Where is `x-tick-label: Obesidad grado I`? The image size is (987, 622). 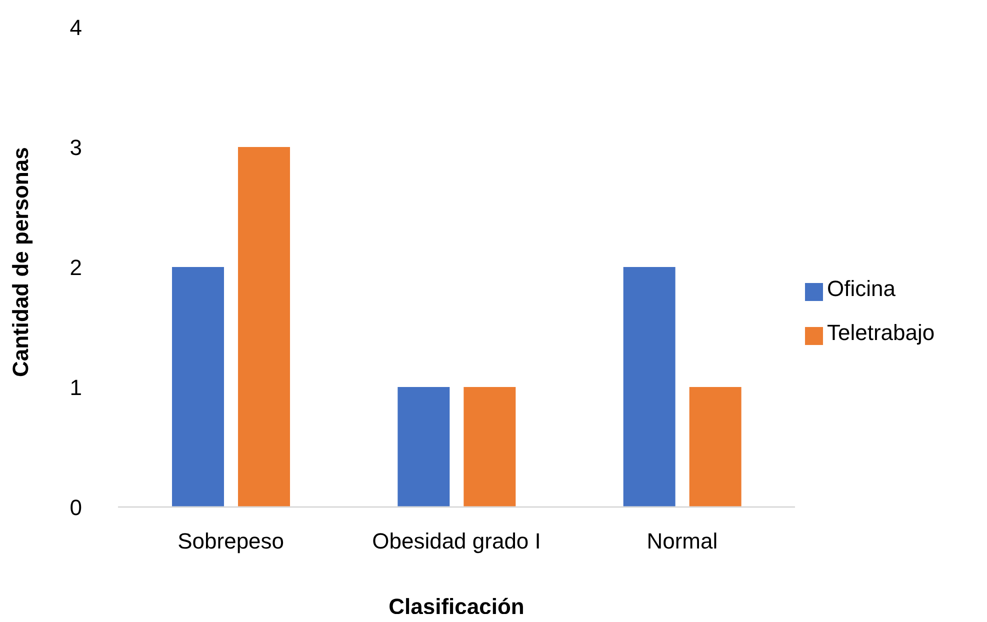
x-tick-label: Obesidad grado I is located at coordinates (456, 541).